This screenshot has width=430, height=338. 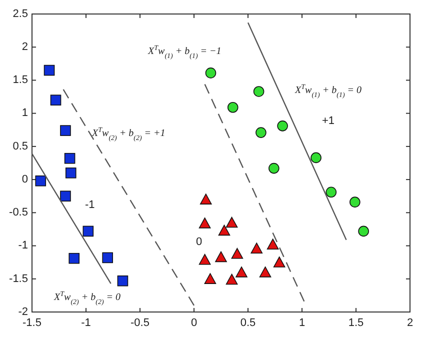 What do you see at coordinates (328, 120) in the screenshot?
I see `annotation: +1` at bounding box center [328, 120].